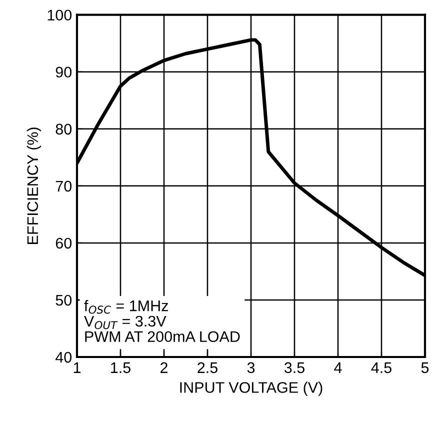 This screenshot has width=435, height=424. Describe the element at coordinates (162, 321) in the screenshot. I see `text: f$_{OSC}$ = 1MHz V$_{OUT}$ = 3.3V PWM AT 200mA LOAD` at that location.